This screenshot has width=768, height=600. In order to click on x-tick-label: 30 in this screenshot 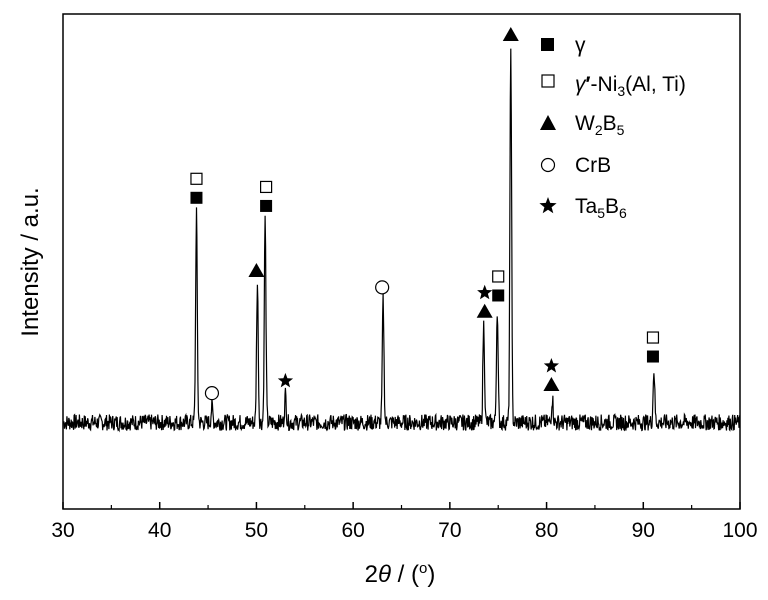, I will do `click(62, 530)`.